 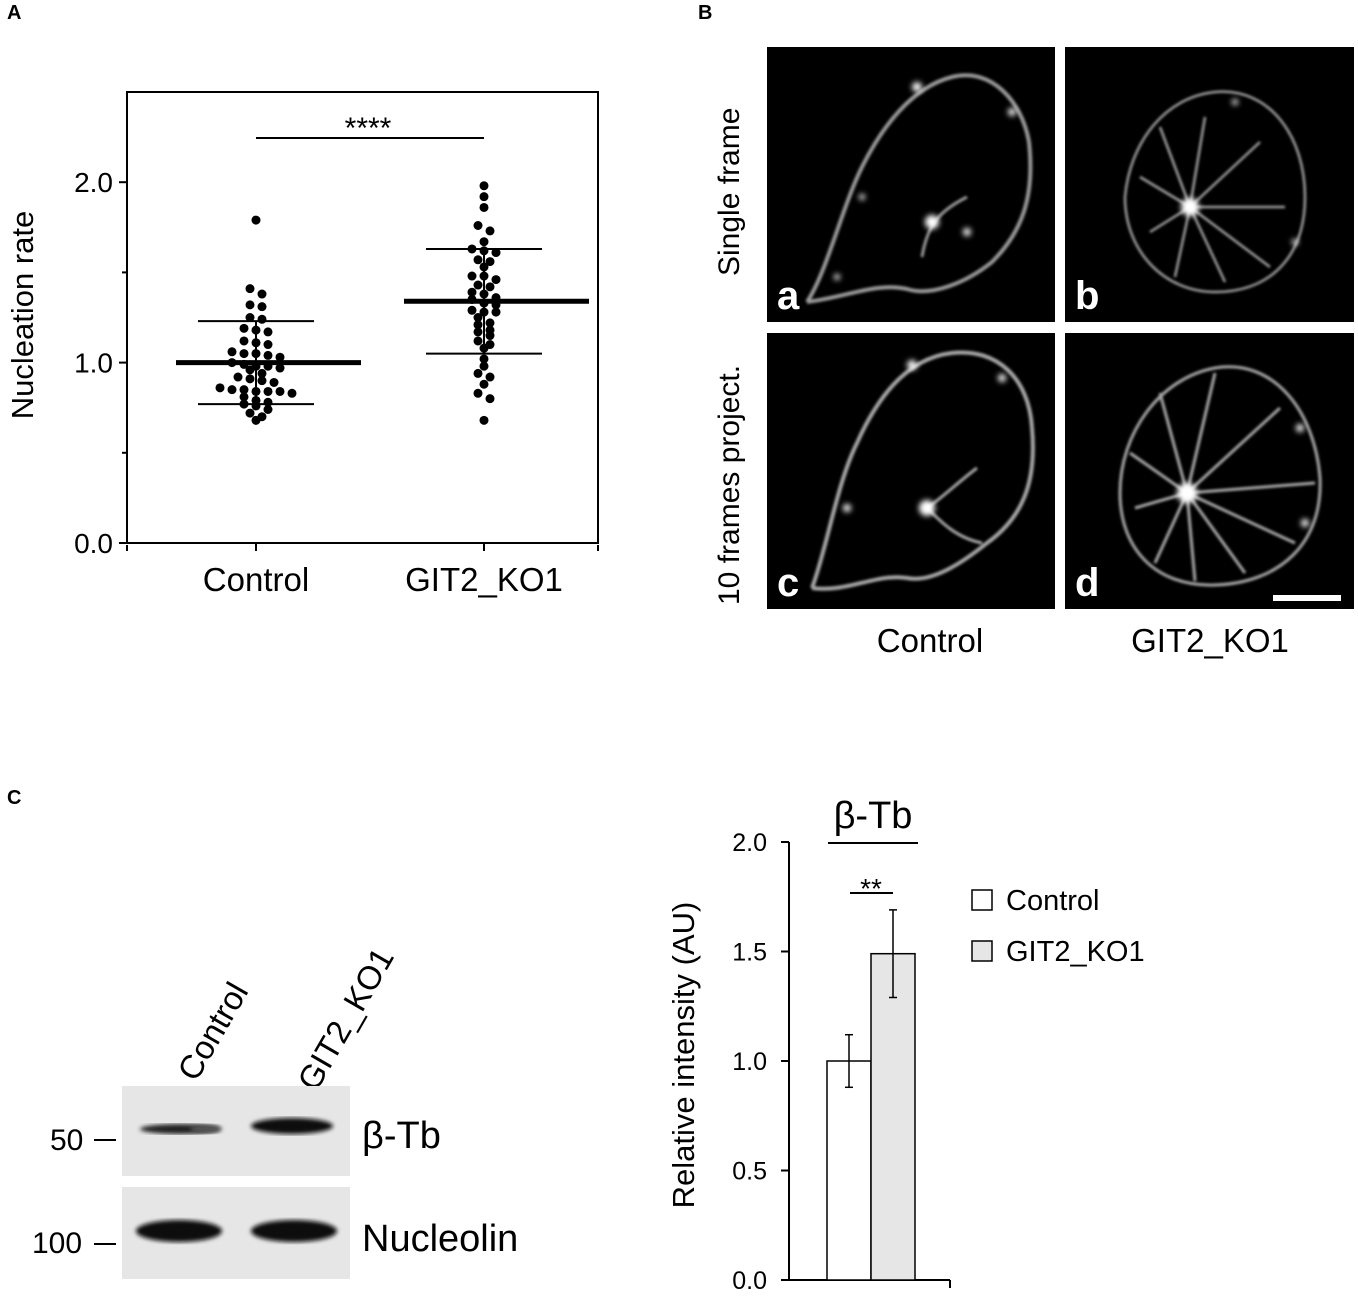 What do you see at coordinates (1087, 583) in the screenshot?
I see `micrograph-letter-d: d` at bounding box center [1087, 583].